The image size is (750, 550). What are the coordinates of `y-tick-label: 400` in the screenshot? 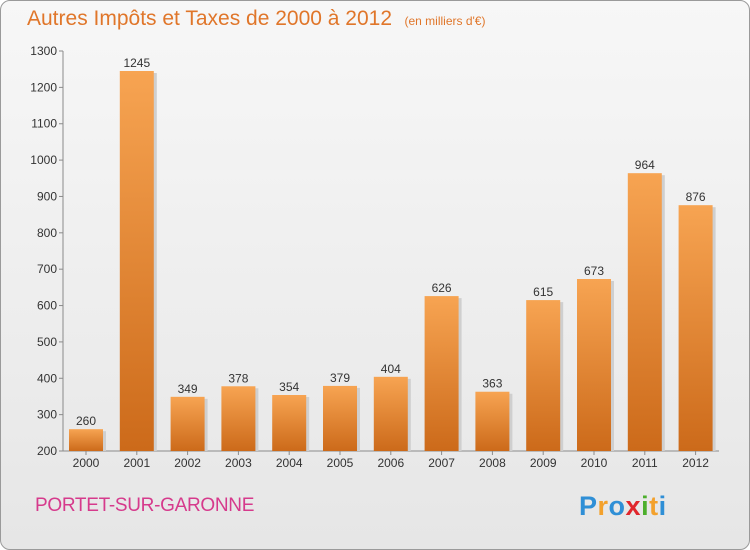 It's located at (47, 378).